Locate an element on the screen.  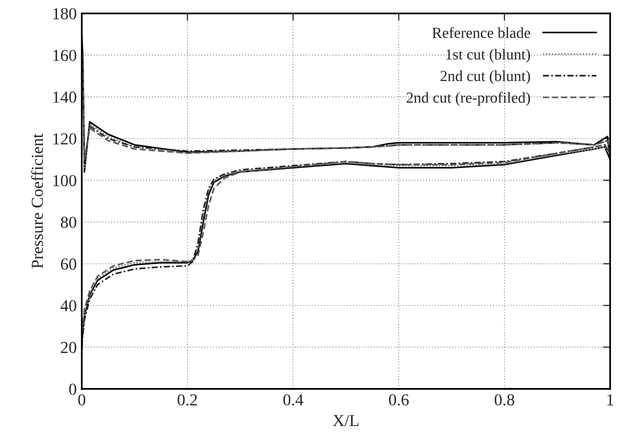
y-tick-label: 40 is located at coordinates (68, 306).